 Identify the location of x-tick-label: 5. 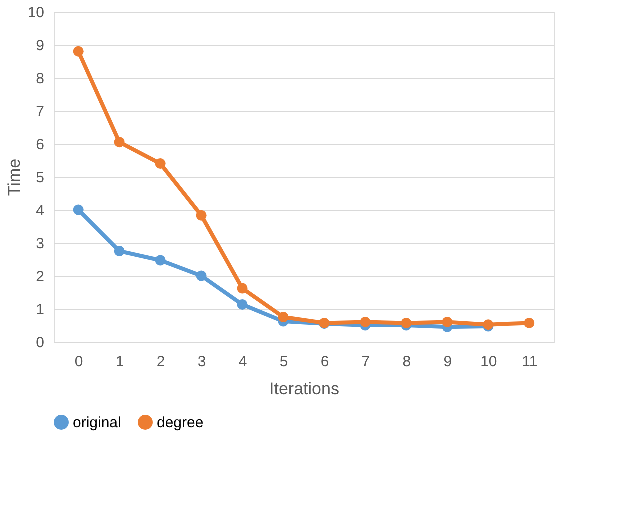
(284, 362).